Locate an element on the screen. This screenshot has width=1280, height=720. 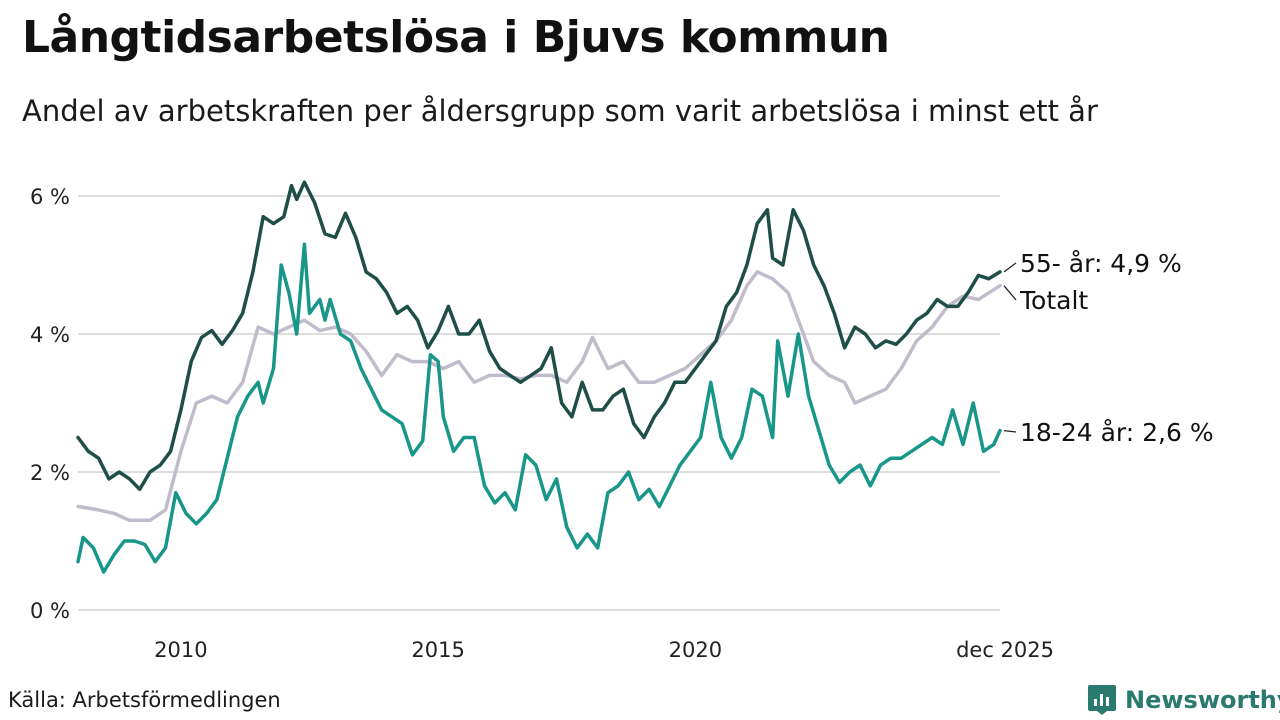
x-tick-label: 2020 is located at coordinates (695, 650).